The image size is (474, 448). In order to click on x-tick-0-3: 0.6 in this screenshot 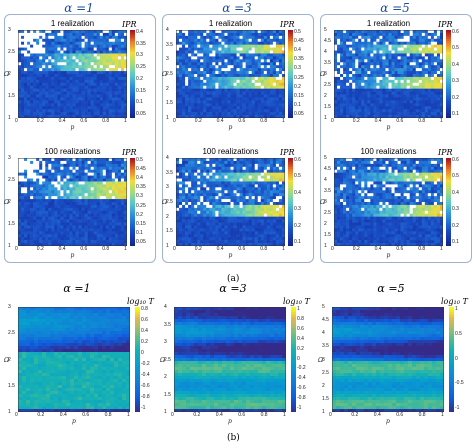, I will do `click(84, 121)`.